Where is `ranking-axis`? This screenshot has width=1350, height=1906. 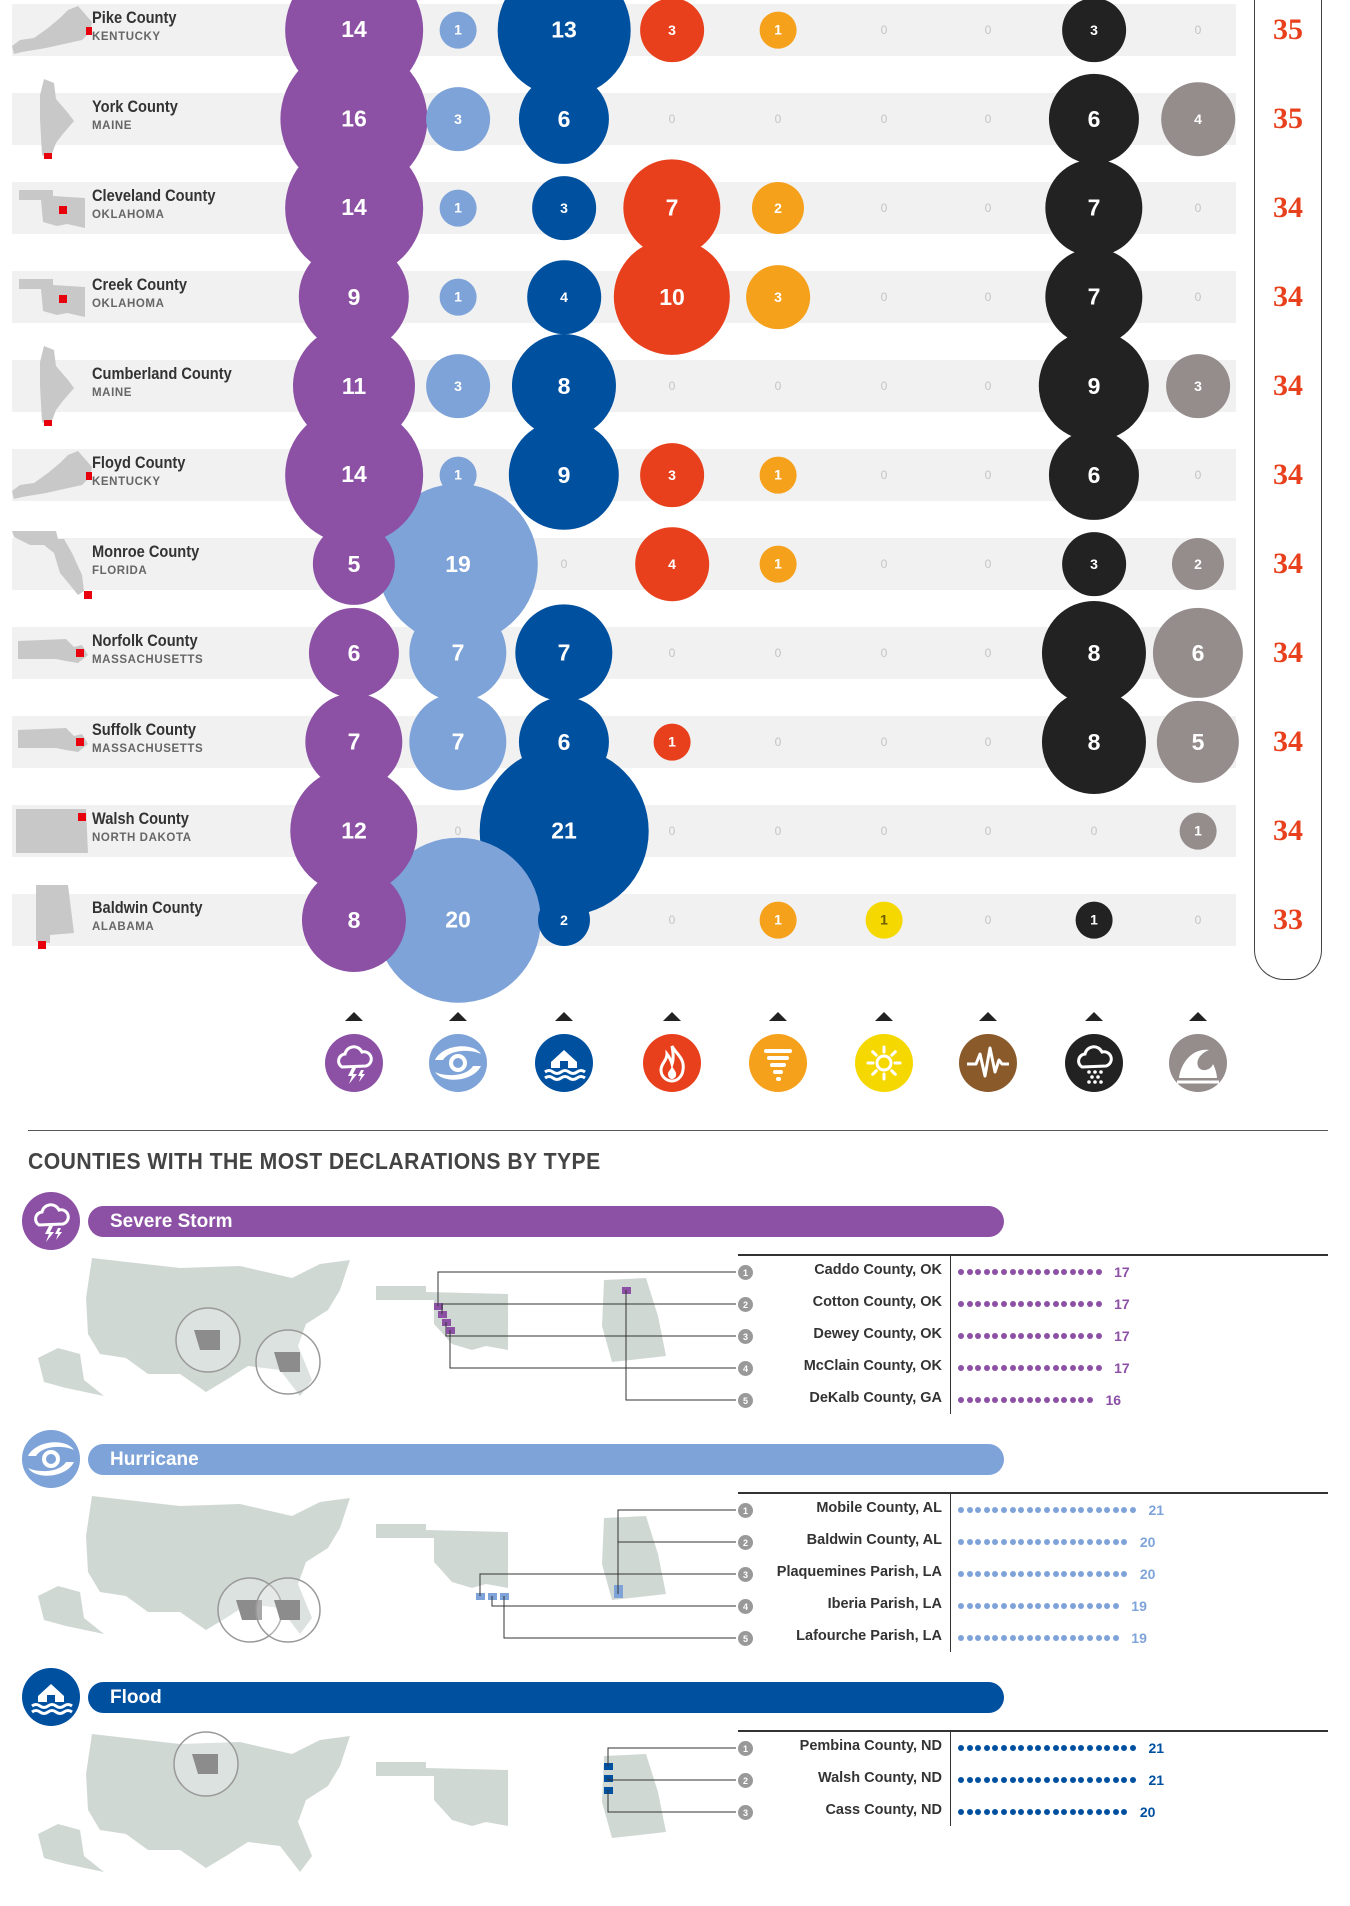
ranking-axis is located at coordinates (950, 1572).